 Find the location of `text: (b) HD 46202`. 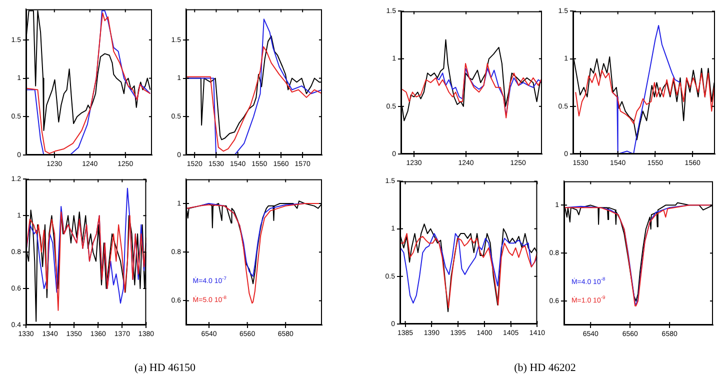

text: (b) HD 46202 is located at coordinates (545, 368).